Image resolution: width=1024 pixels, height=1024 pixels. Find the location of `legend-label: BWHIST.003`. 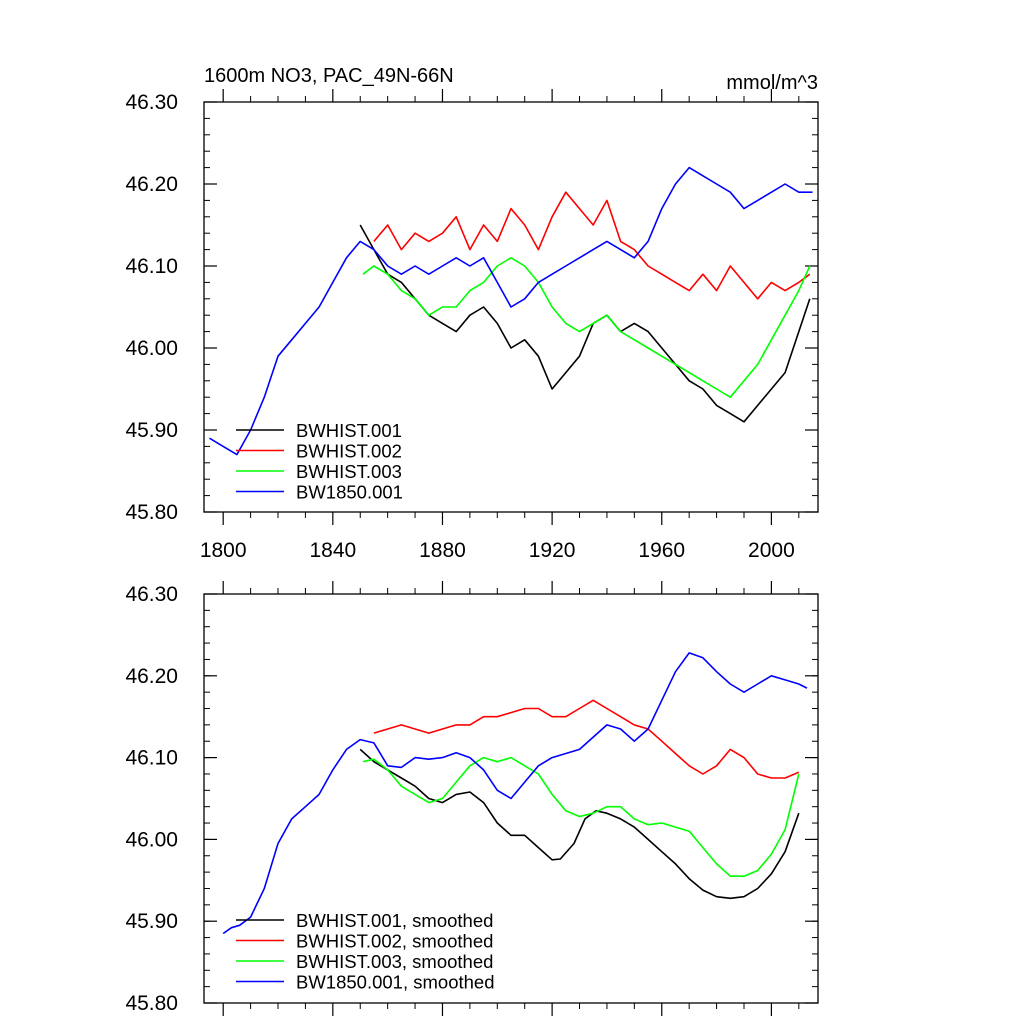

legend-label: BWHIST.003 is located at coordinates (349, 471).